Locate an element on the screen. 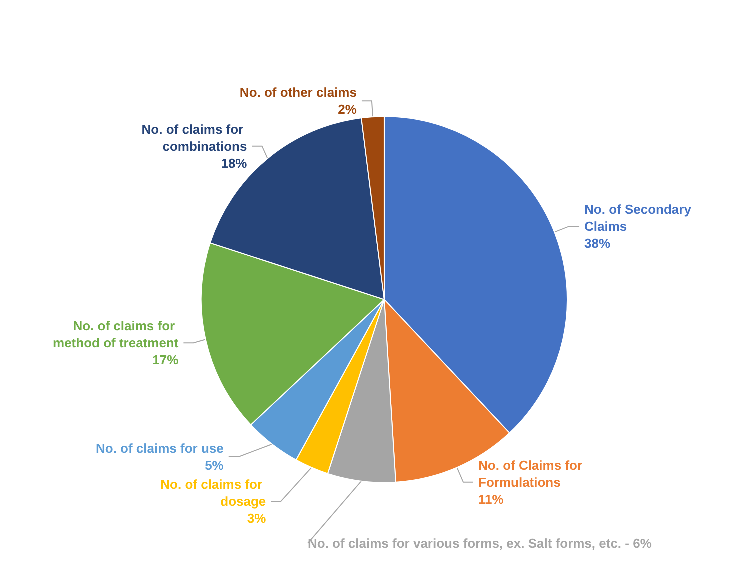 The height and width of the screenshot is (588, 747). data-label: 5% is located at coordinates (214, 465).